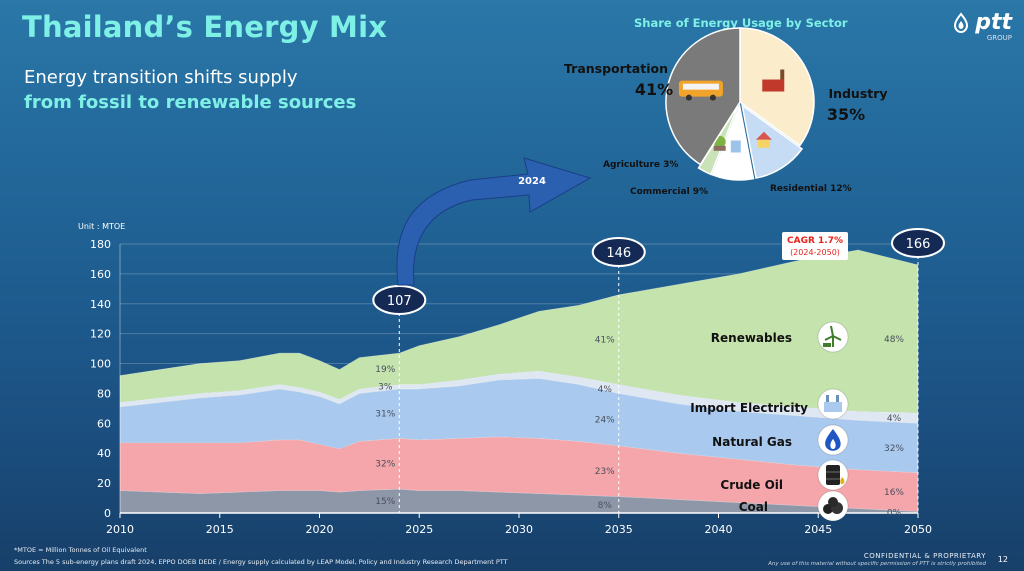  Describe the element at coordinates (100, 244) in the screenshot. I see `y-tick-label-180: 180` at that location.